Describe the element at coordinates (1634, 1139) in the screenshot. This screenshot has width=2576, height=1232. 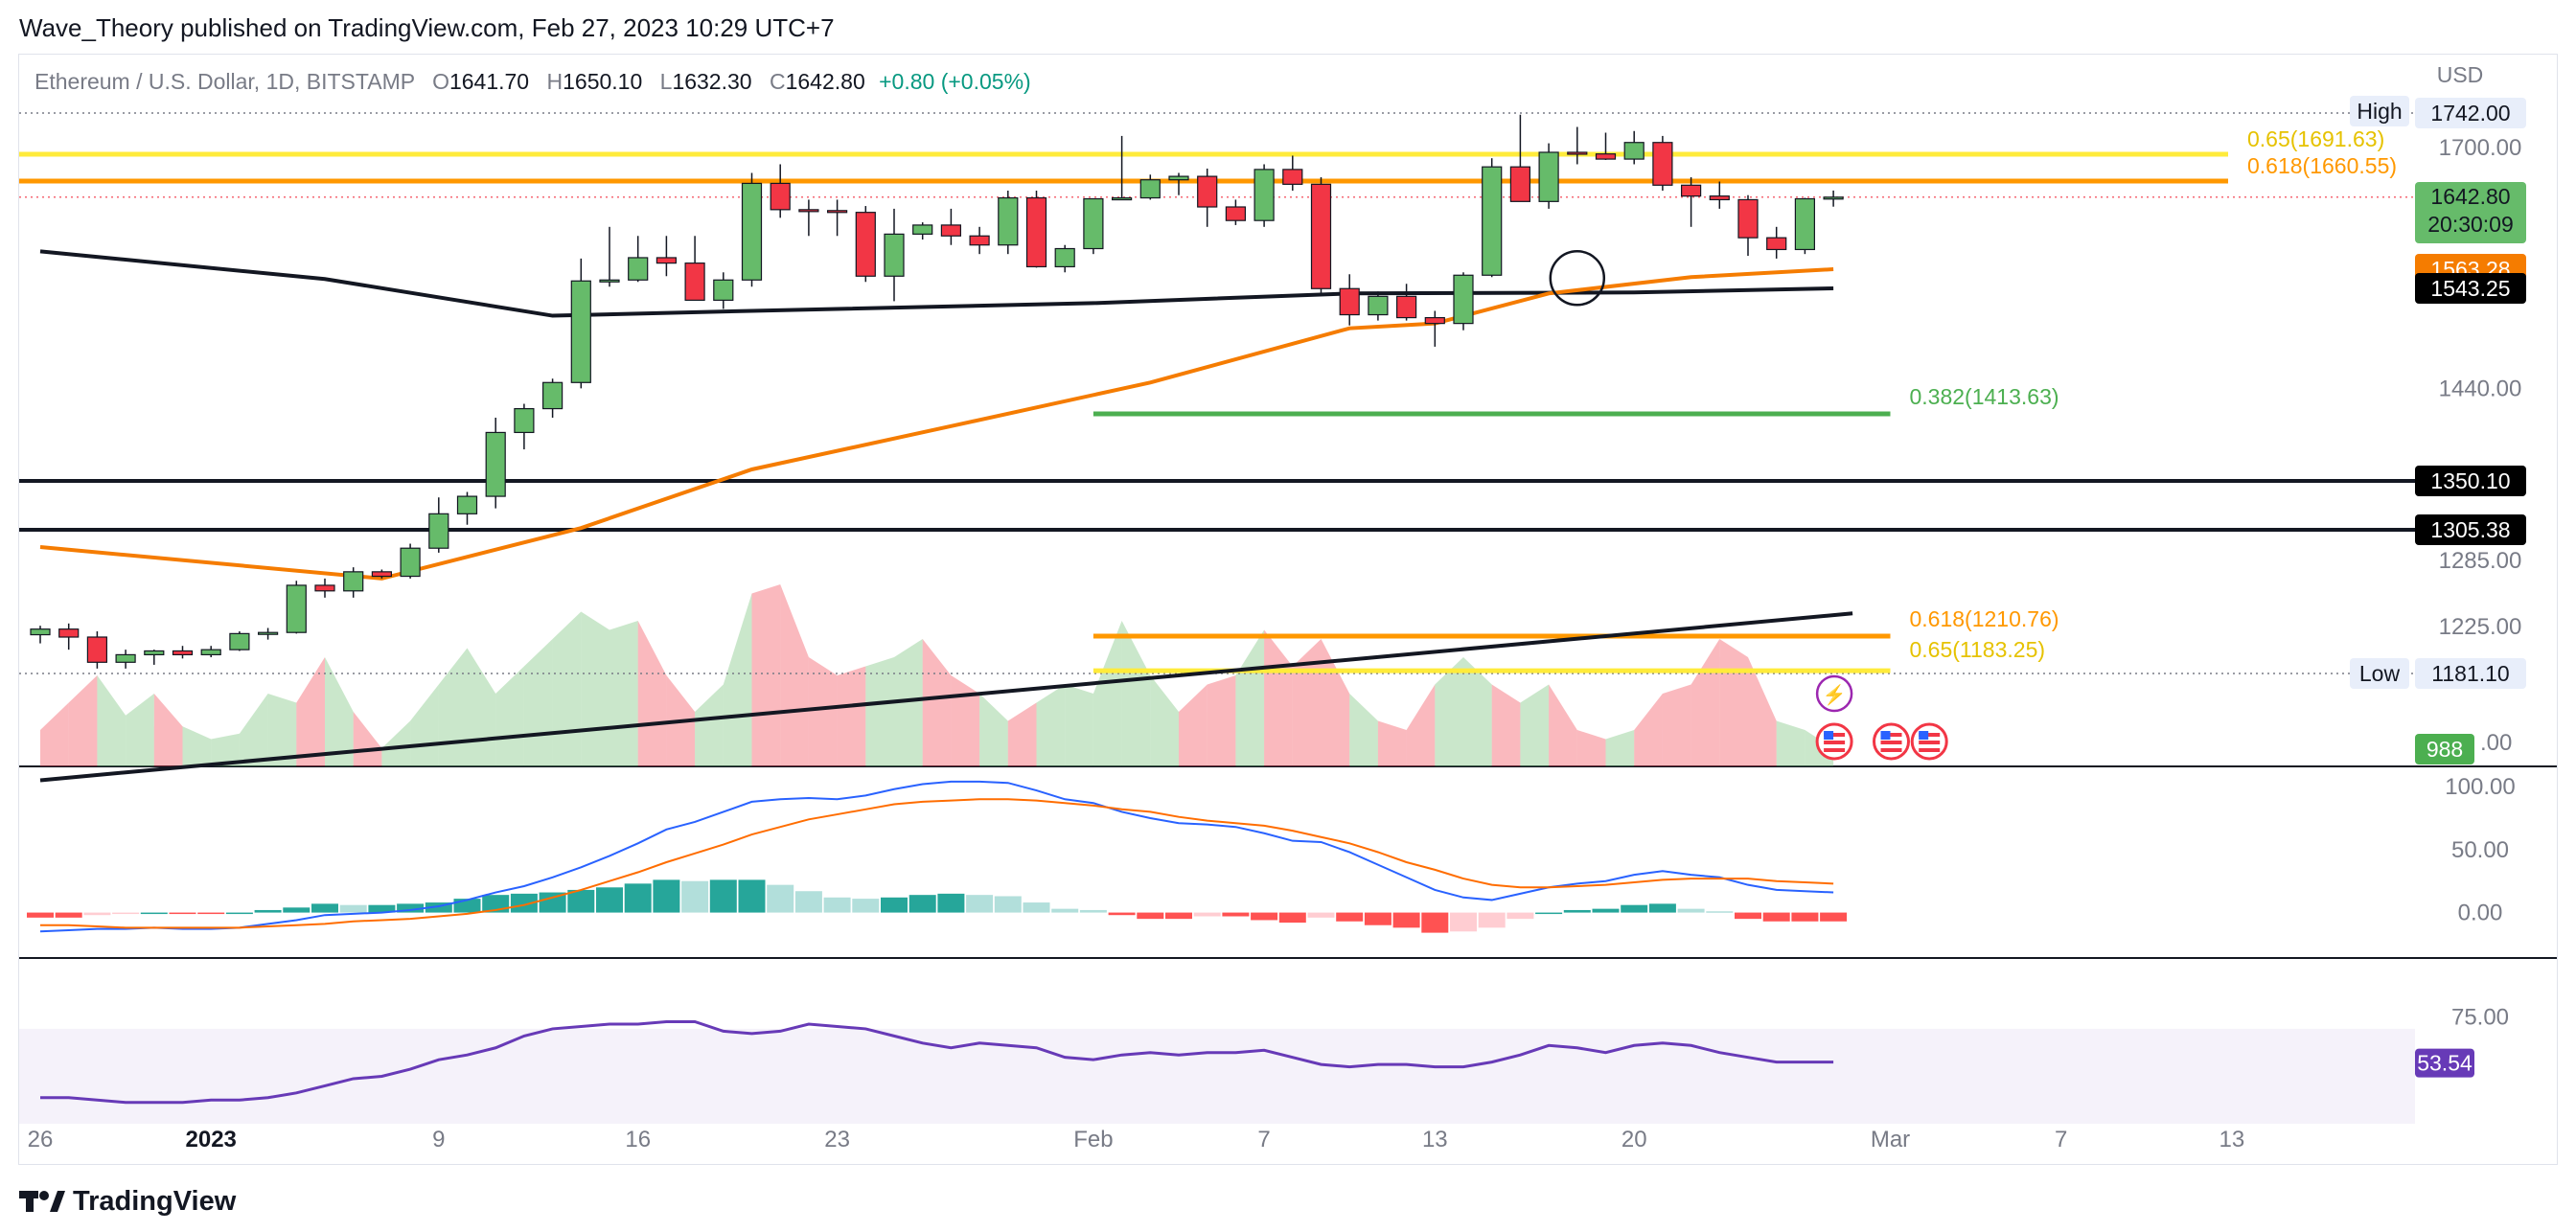
I see `time-axis-tick: 20` at that location.